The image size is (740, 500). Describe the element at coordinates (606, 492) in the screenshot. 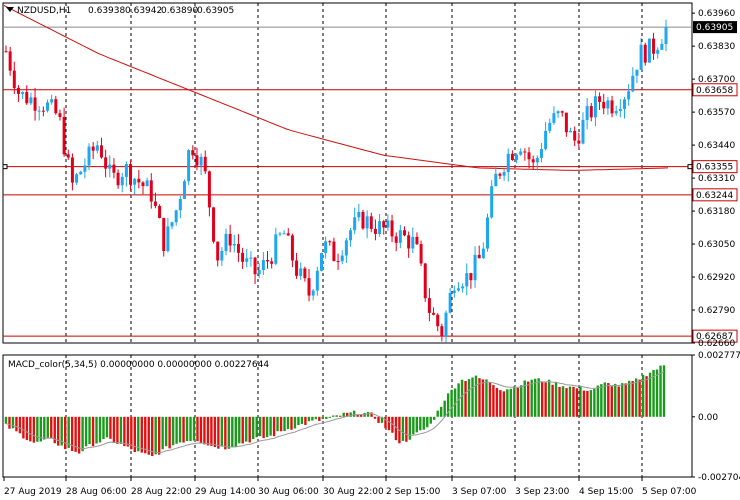

I see `time-tick-label: 4 Sep 15:00` at that location.